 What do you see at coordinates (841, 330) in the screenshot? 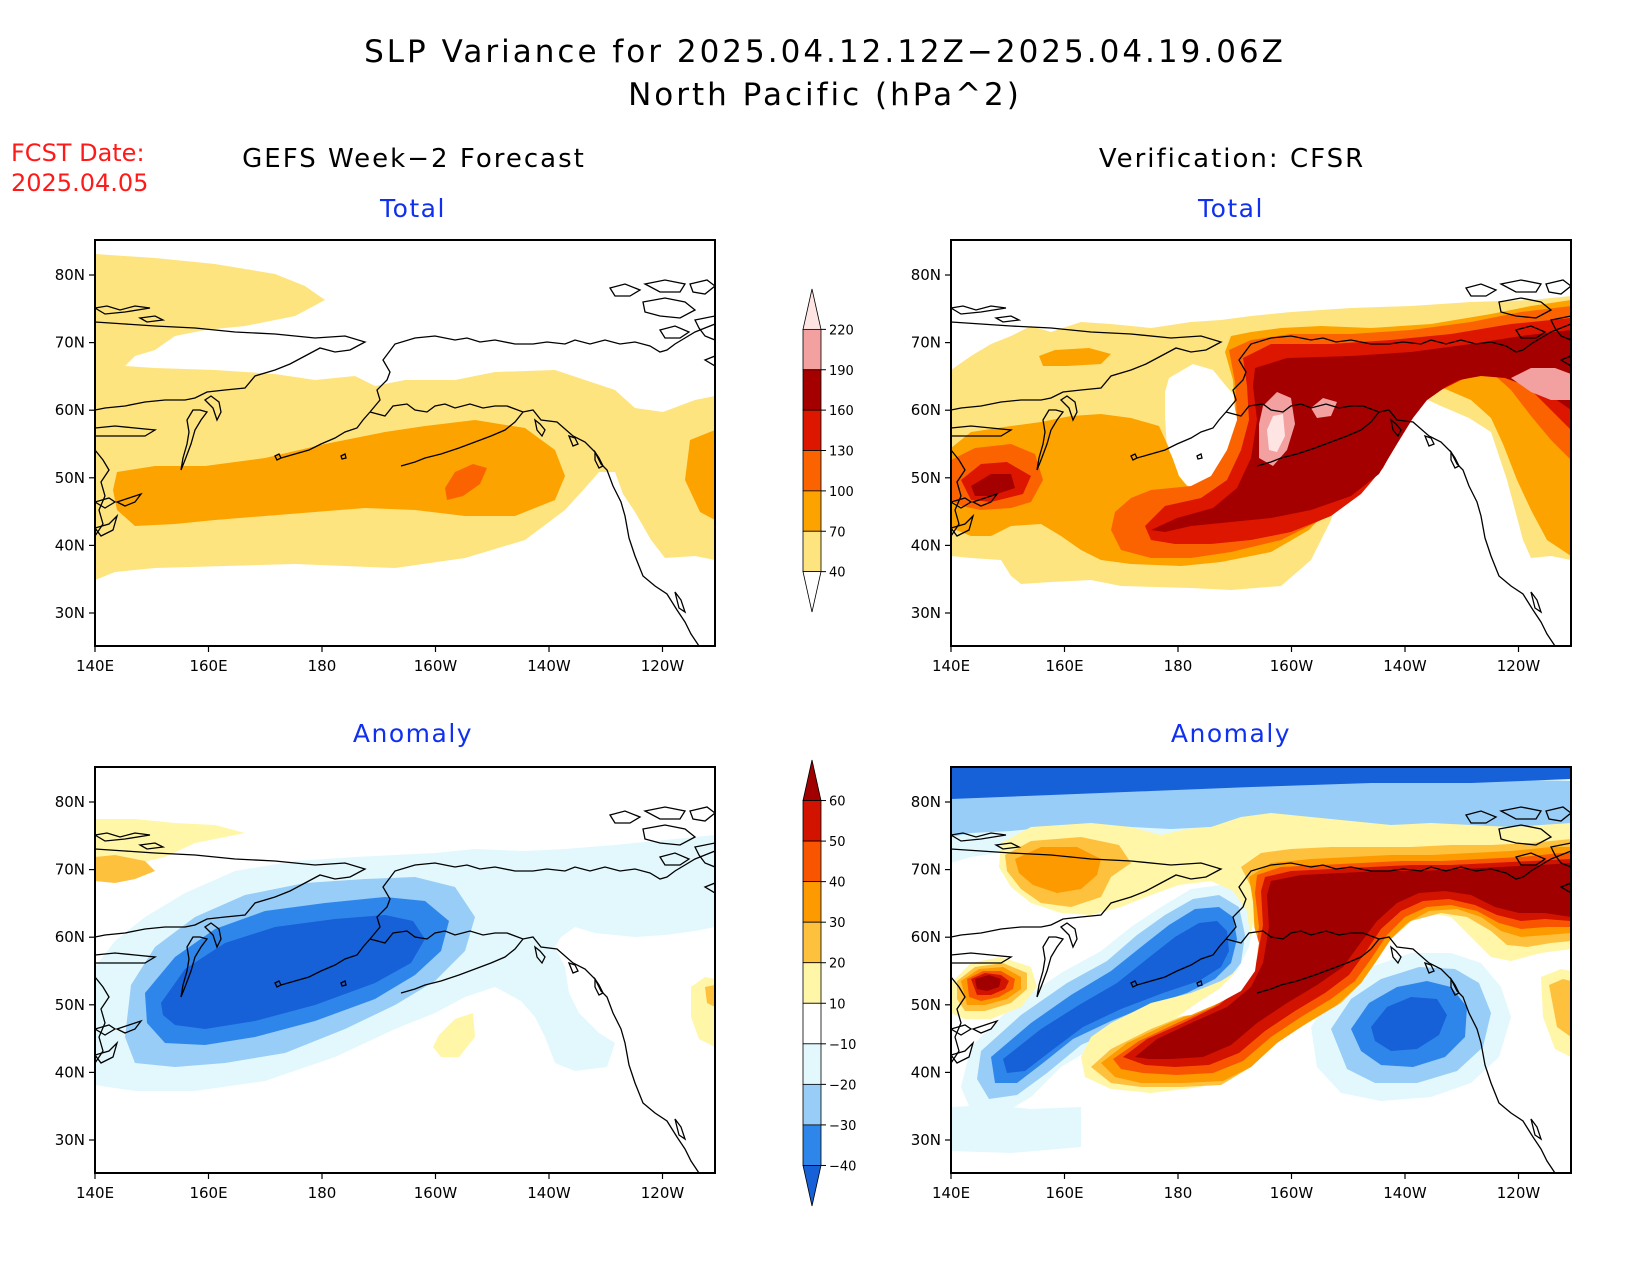
I see `colorbar-label: 220` at bounding box center [841, 330].